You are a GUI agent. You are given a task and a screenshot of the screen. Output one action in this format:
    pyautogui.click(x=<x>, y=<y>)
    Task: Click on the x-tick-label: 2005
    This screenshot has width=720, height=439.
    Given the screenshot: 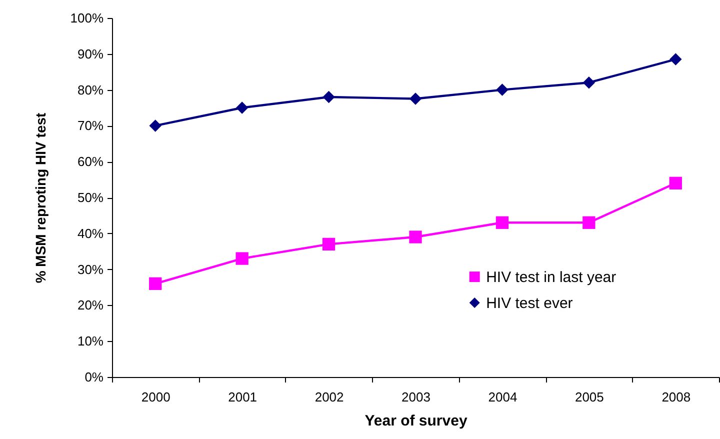 What is the action you would take?
    pyautogui.click(x=589, y=397)
    